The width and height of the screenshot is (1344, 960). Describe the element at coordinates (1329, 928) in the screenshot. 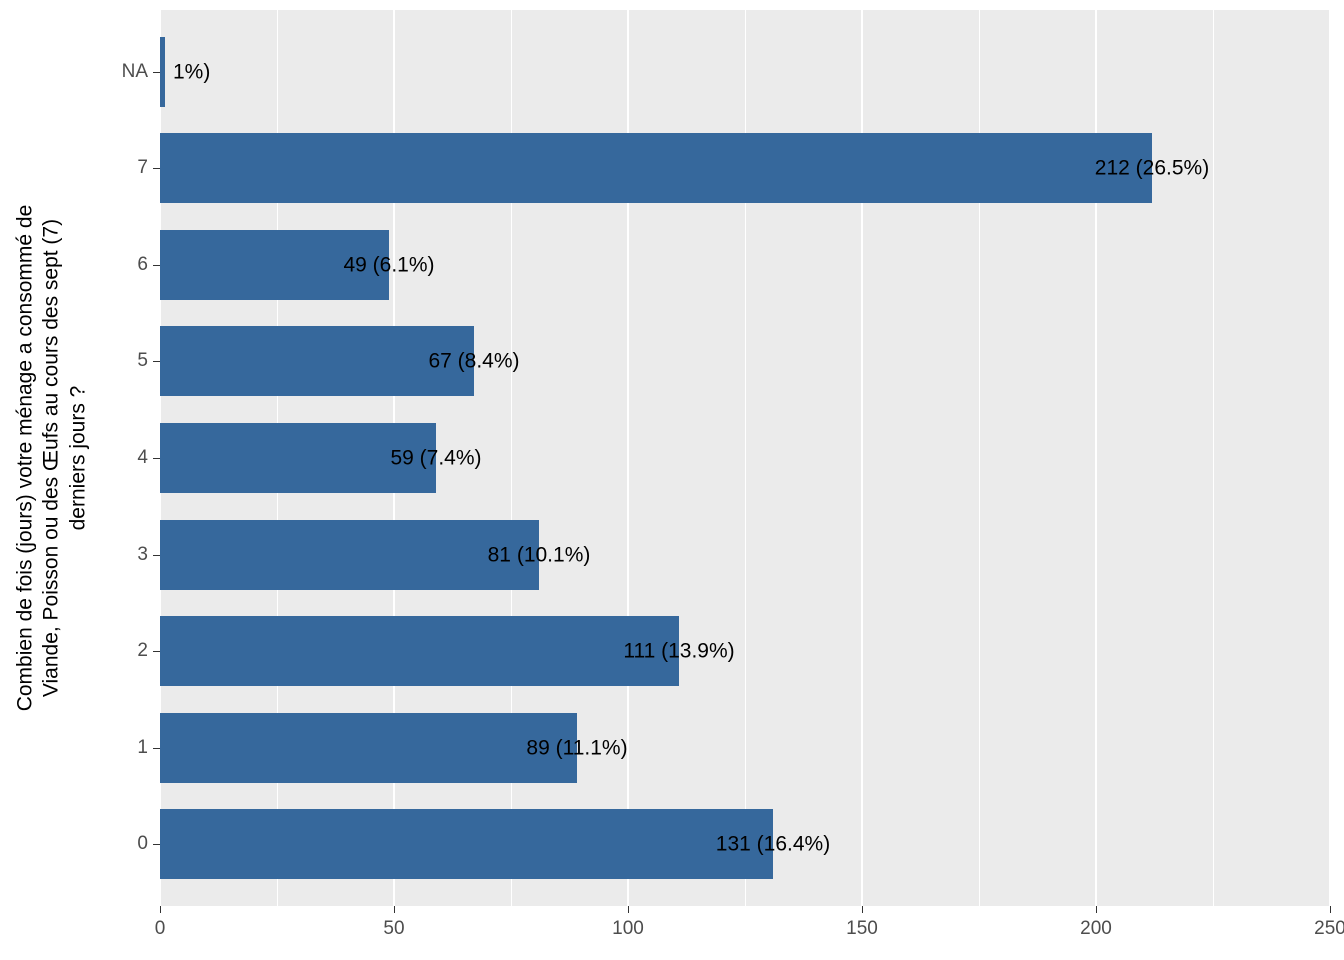

I see `x-tick-label: 250` at that location.